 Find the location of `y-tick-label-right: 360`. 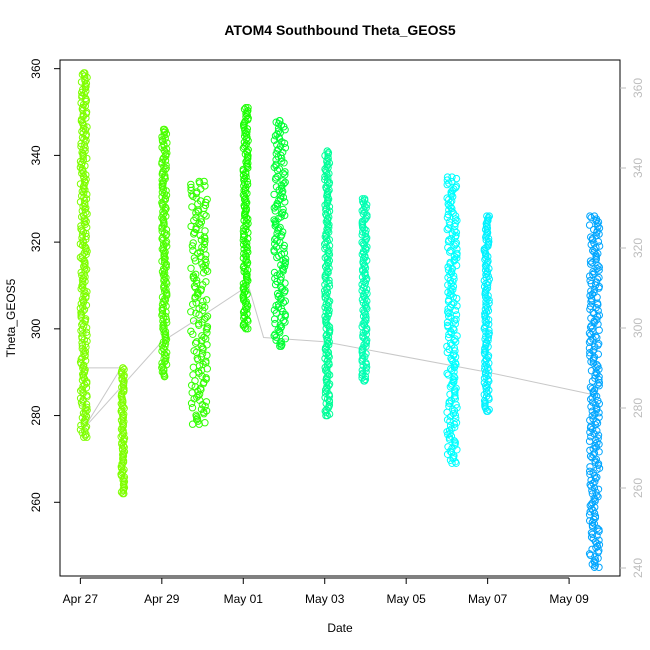

y-tick-label-right: 360 is located at coordinates (638, 88).